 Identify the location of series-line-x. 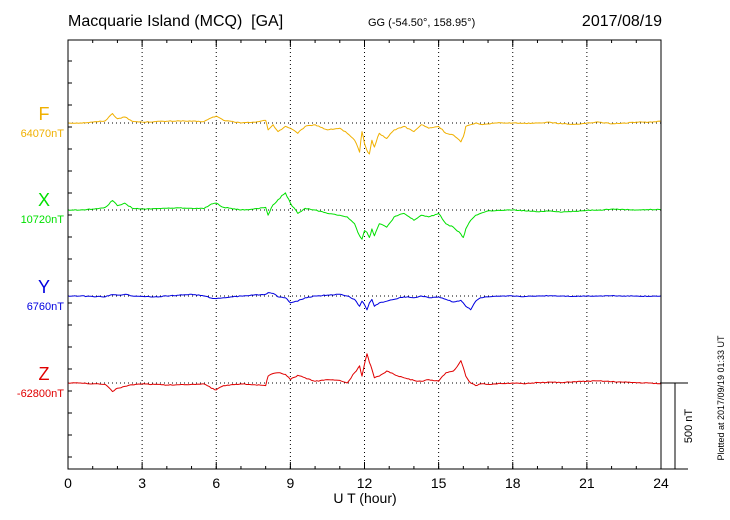
(364, 216).